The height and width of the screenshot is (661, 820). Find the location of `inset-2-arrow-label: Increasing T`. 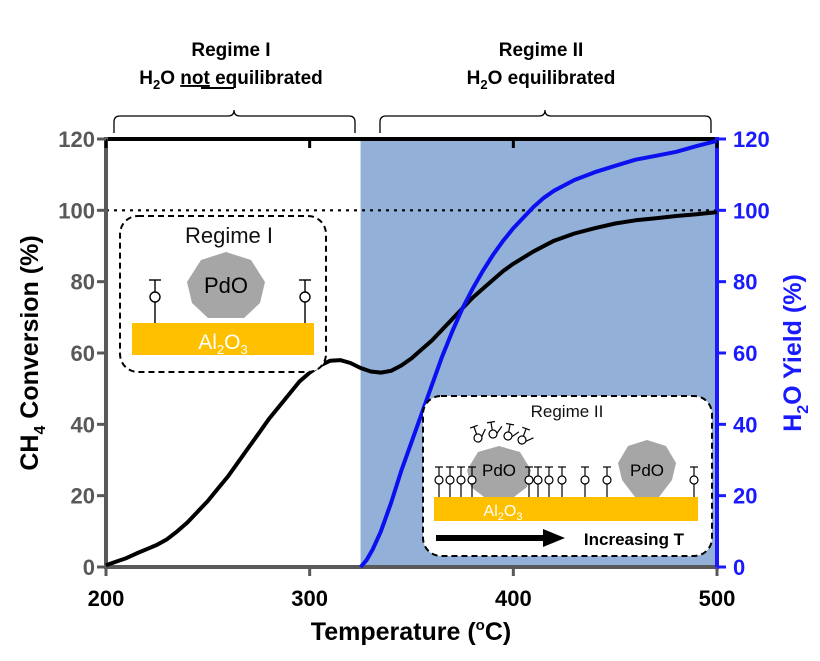

inset-2-arrow-label: Increasing T is located at coordinates (634, 539).